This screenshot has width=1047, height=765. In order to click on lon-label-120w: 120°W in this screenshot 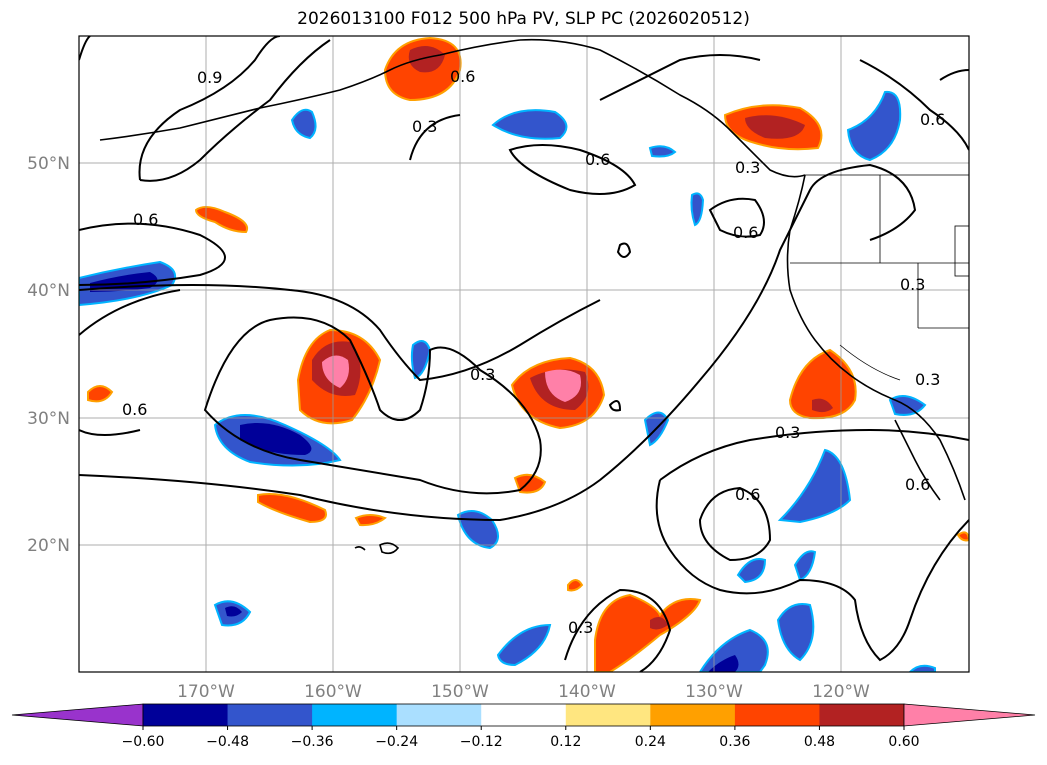, I will do `click(841, 692)`.